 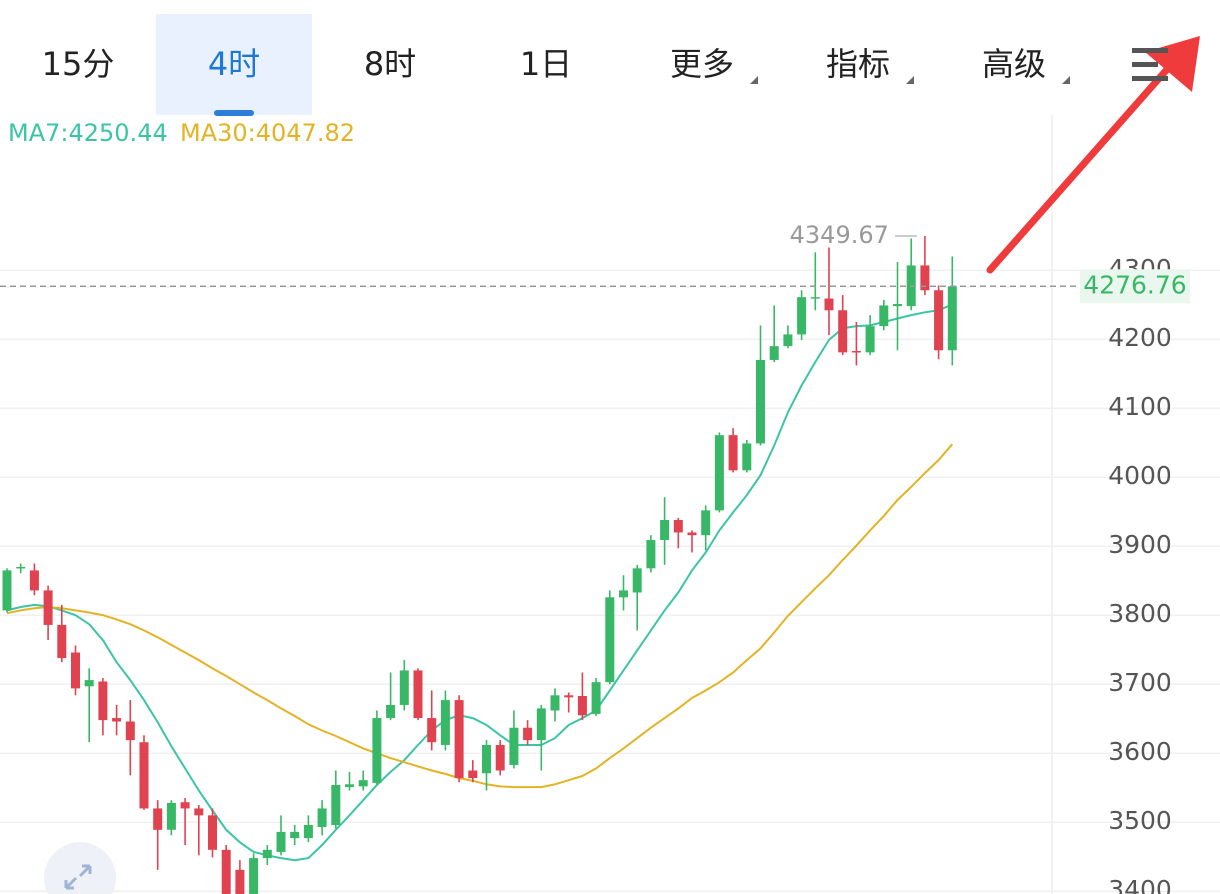 What do you see at coordinates (839, 235) in the screenshot?
I see `high-label: 4349.67` at bounding box center [839, 235].